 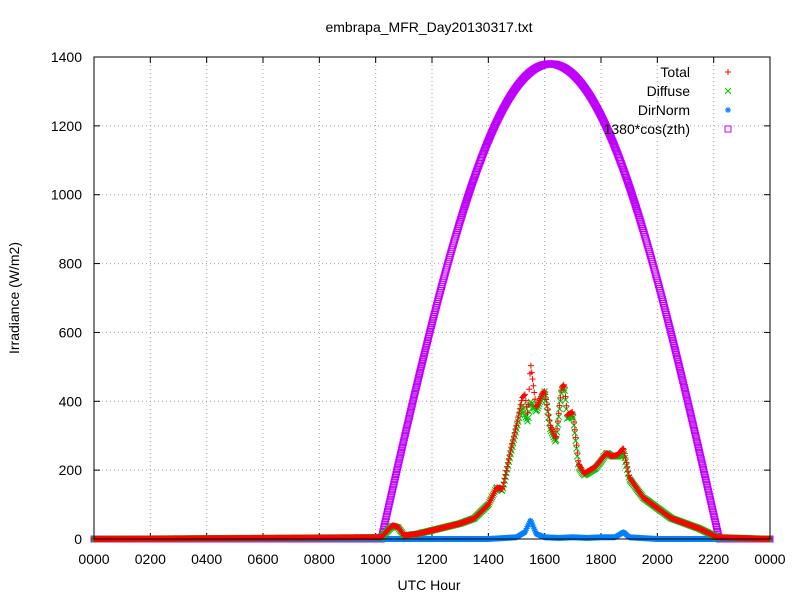 What do you see at coordinates (669, 91) in the screenshot?
I see `legend-label: Diffuse` at bounding box center [669, 91].